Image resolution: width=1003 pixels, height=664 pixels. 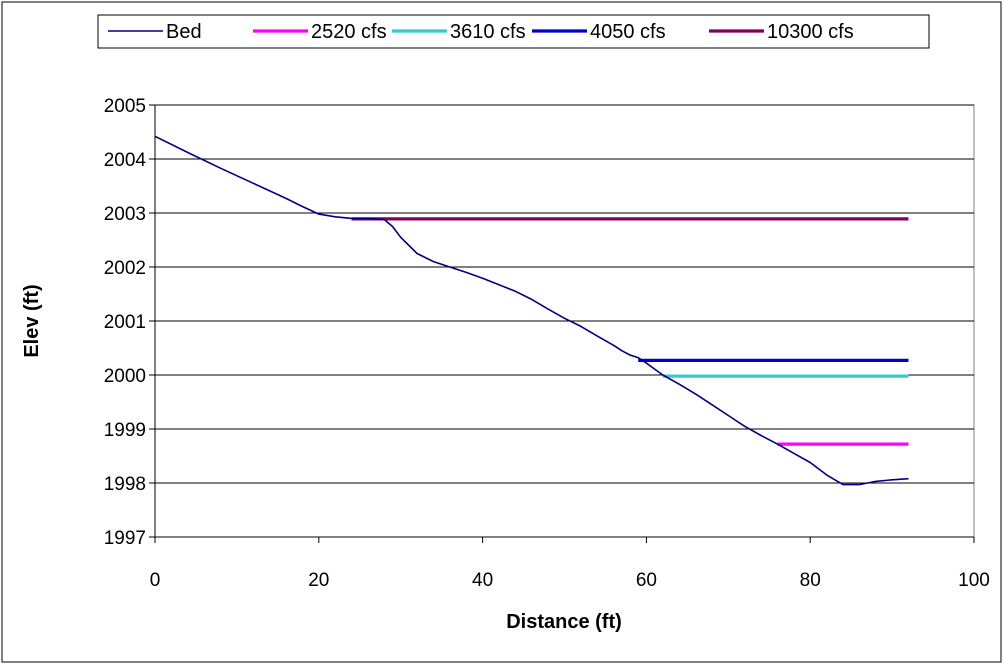 What do you see at coordinates (628, 32) in the screenshot?
I see `legend-label-4050-cfs: 4050 cfs` at bounding box center [628, 32].